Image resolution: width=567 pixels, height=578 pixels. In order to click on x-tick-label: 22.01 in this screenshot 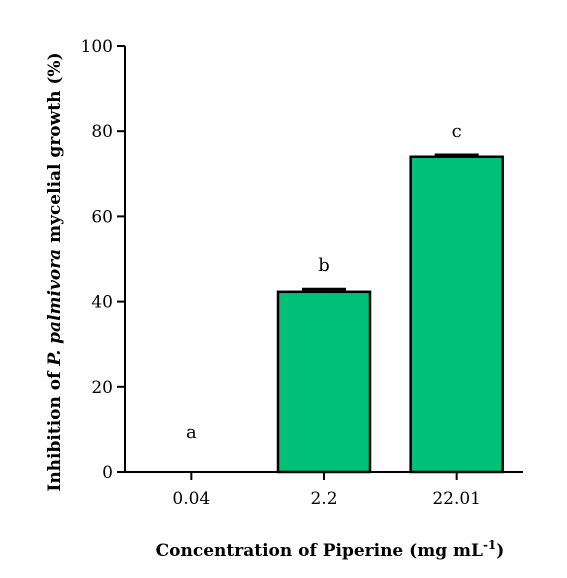, I will do `click(456, 499)`.